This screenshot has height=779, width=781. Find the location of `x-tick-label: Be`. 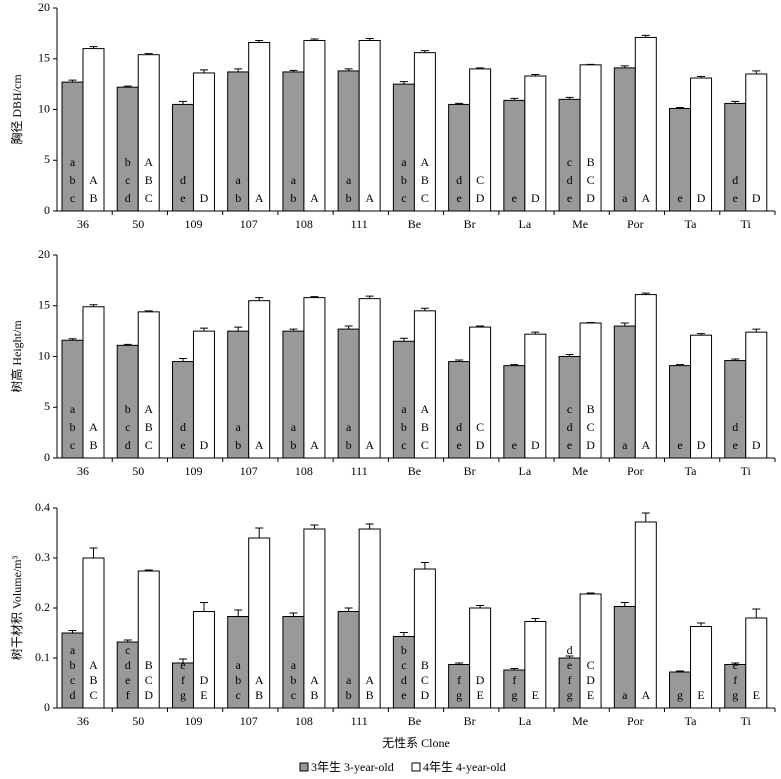

x-tick-label: Be is located at coordinates (414, 721).